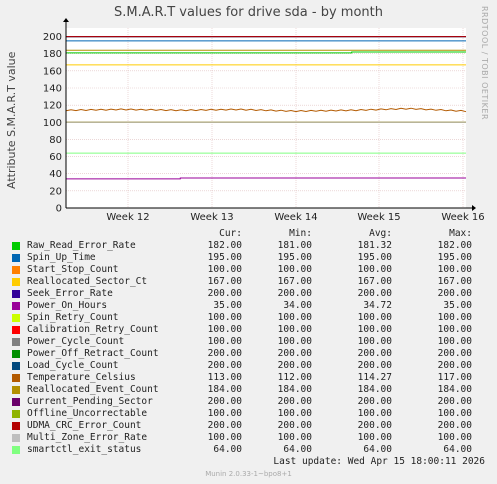 The image size is (497, 484). Describe the element at coordinates (55, 174) in the screenshot. I see `y-tick-label: 40` at that location.